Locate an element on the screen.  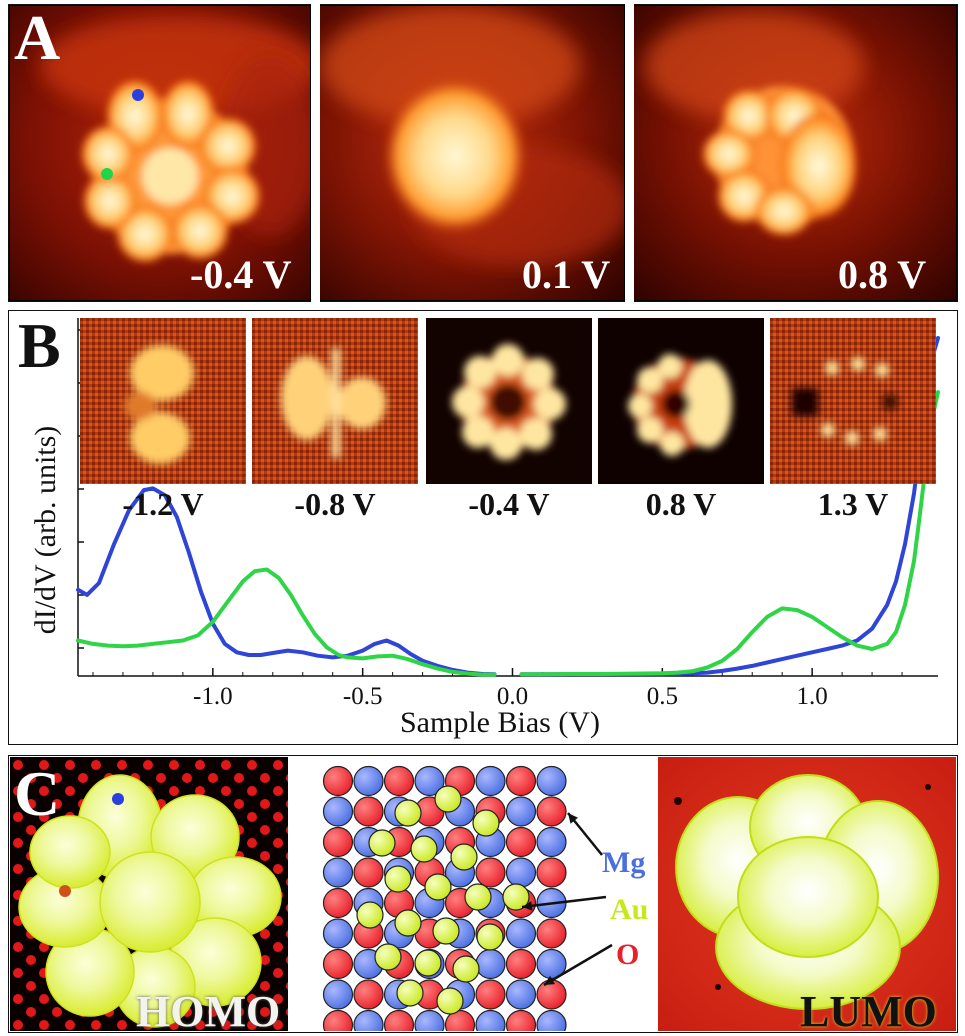
inset-bias-1: -1.2 V is located at coordinates (163, 504).